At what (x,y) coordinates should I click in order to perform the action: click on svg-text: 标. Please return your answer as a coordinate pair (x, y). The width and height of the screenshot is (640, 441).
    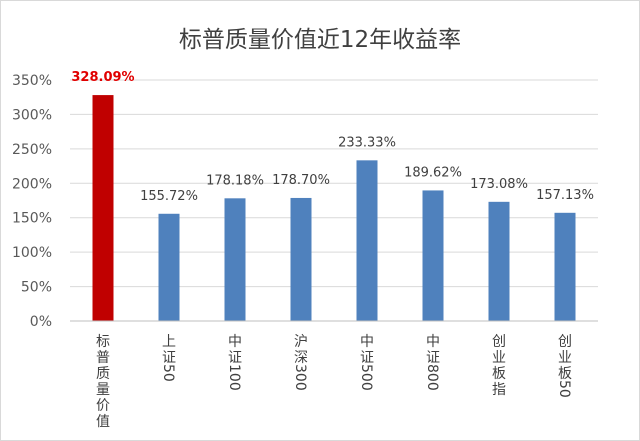
    Looking at the image, I should click on (103, 342).